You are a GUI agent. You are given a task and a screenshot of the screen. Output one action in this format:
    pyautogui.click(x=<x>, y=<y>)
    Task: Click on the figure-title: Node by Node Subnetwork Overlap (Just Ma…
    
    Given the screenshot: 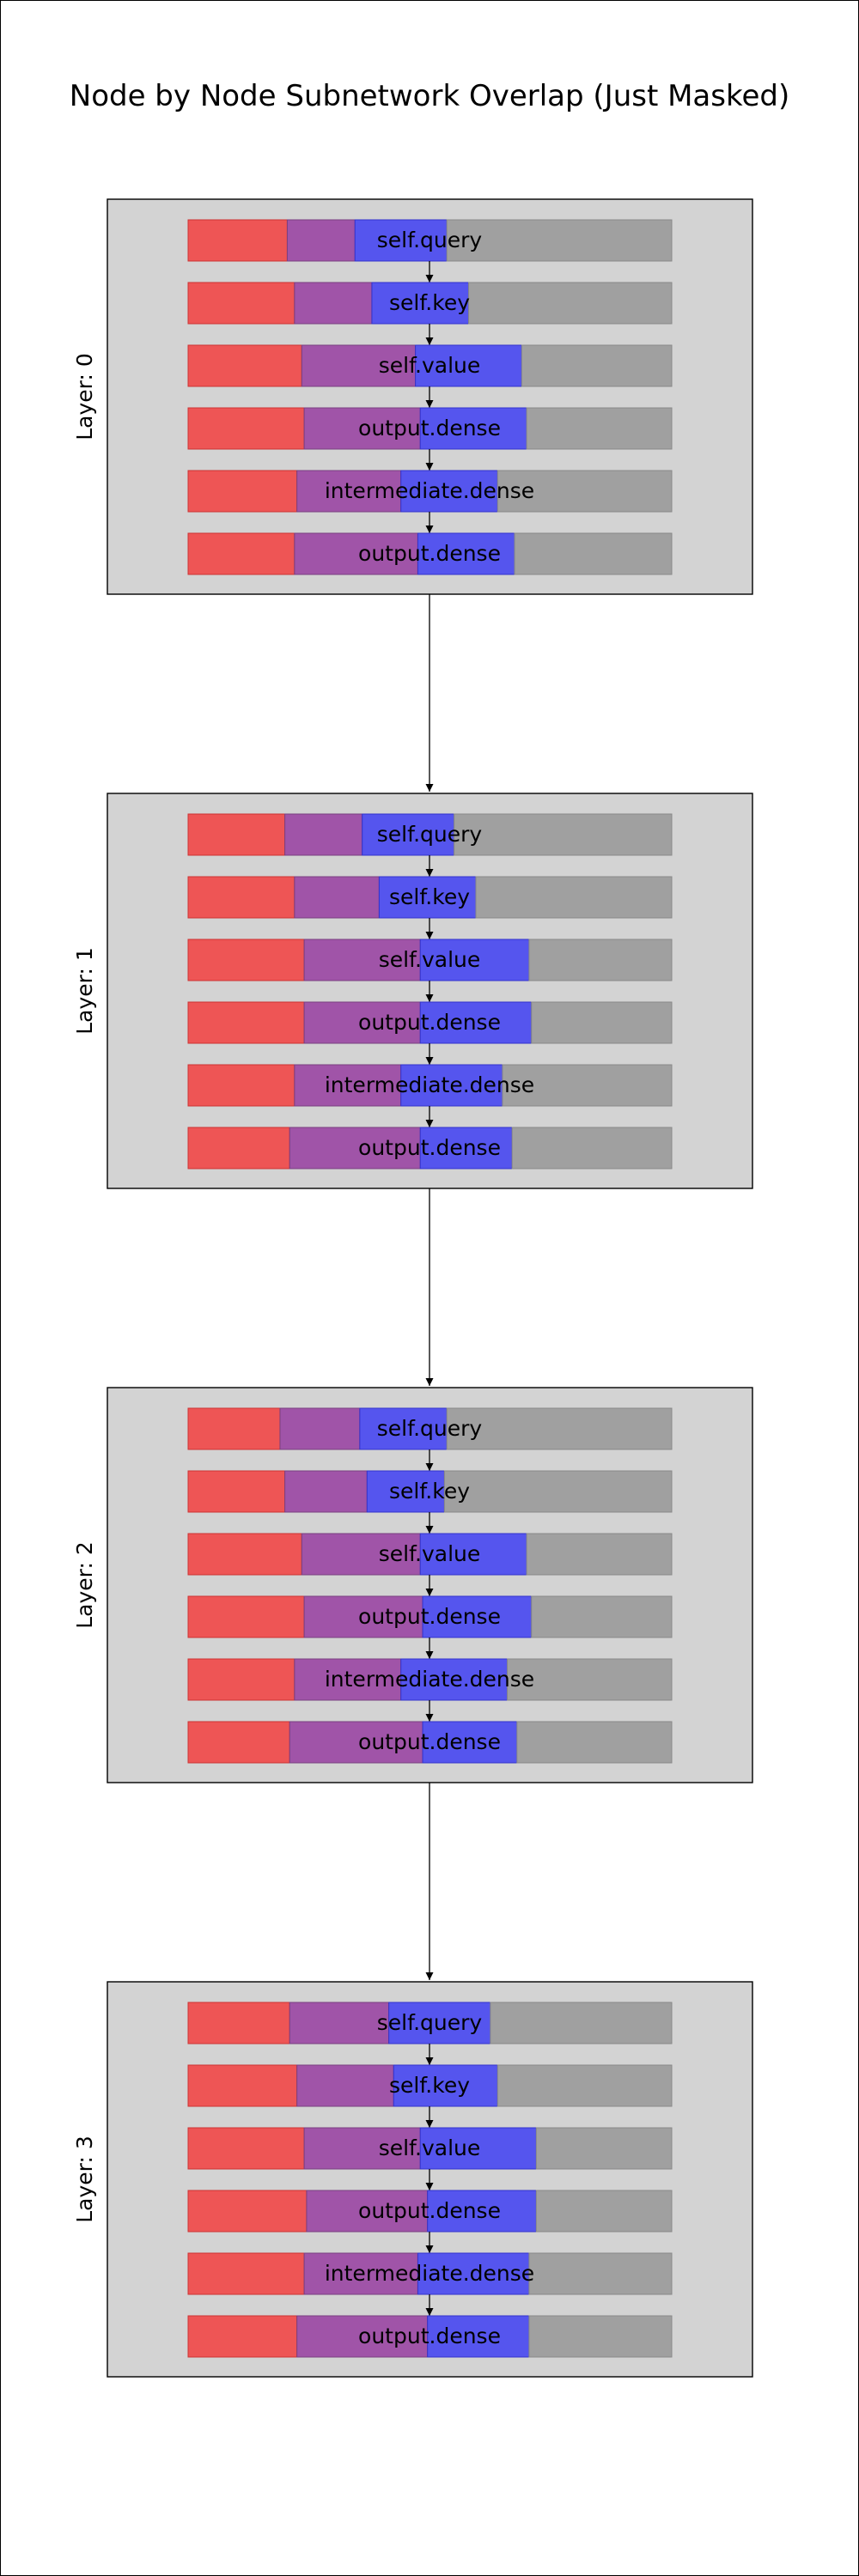 What is the action you would take?
    pyautogui.click(x=430, y=96)
    